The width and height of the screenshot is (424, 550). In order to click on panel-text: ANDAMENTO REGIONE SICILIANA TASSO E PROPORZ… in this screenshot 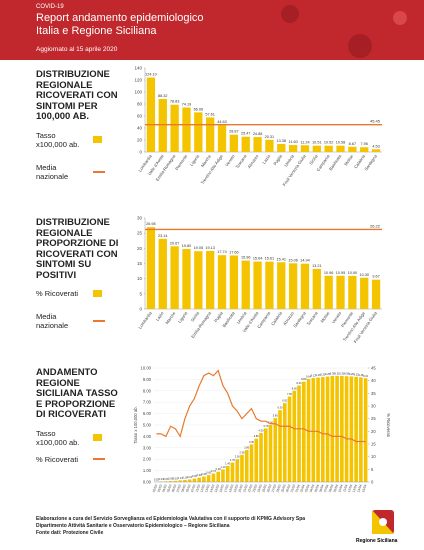, I will do `click(81, 415)`.